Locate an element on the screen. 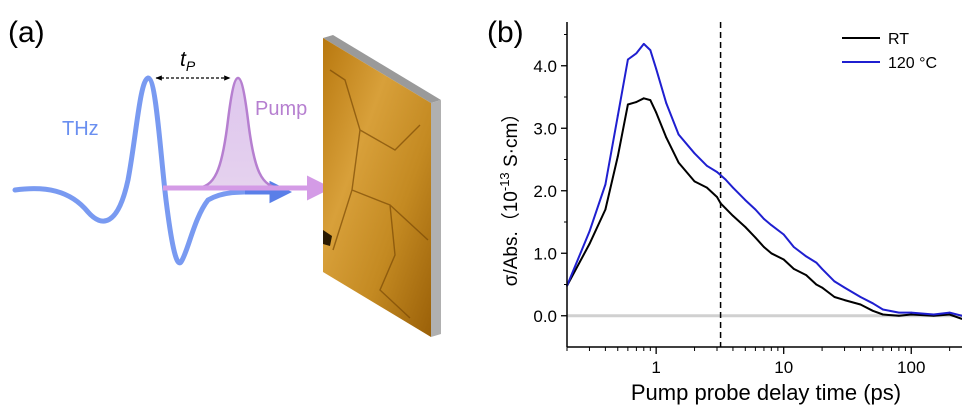  x-tick-label: 1 is located at coordinates (655, 367).